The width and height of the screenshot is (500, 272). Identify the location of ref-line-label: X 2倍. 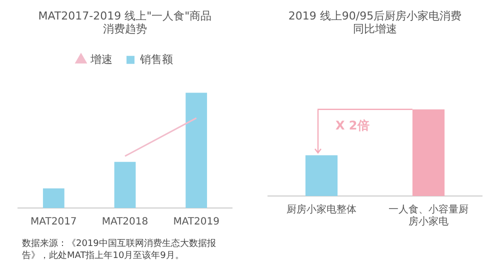
(353, 125).